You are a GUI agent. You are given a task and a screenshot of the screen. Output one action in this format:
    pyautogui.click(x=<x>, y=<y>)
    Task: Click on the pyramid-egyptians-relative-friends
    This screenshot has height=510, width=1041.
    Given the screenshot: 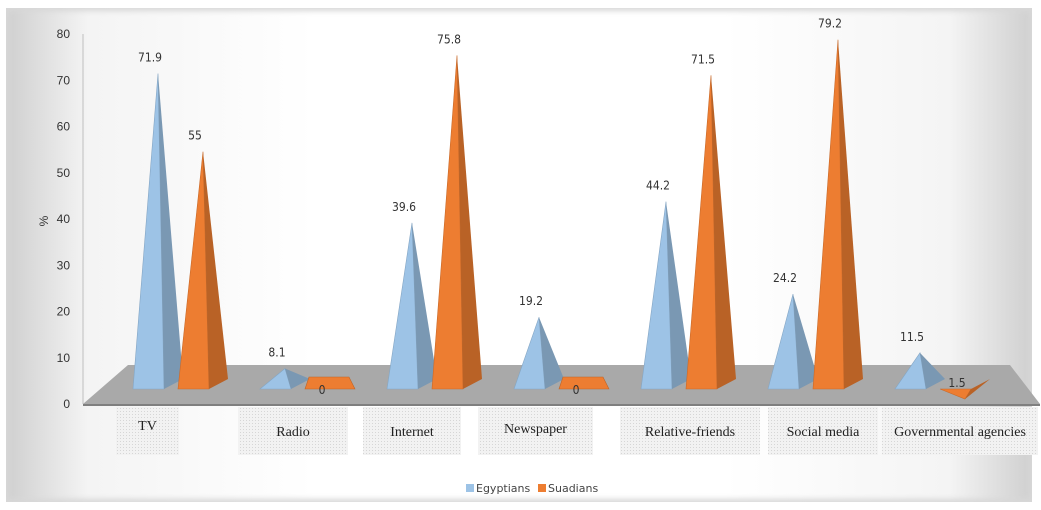 What is the action you would take?
    pyautogui.click(x=665, y=295)
    